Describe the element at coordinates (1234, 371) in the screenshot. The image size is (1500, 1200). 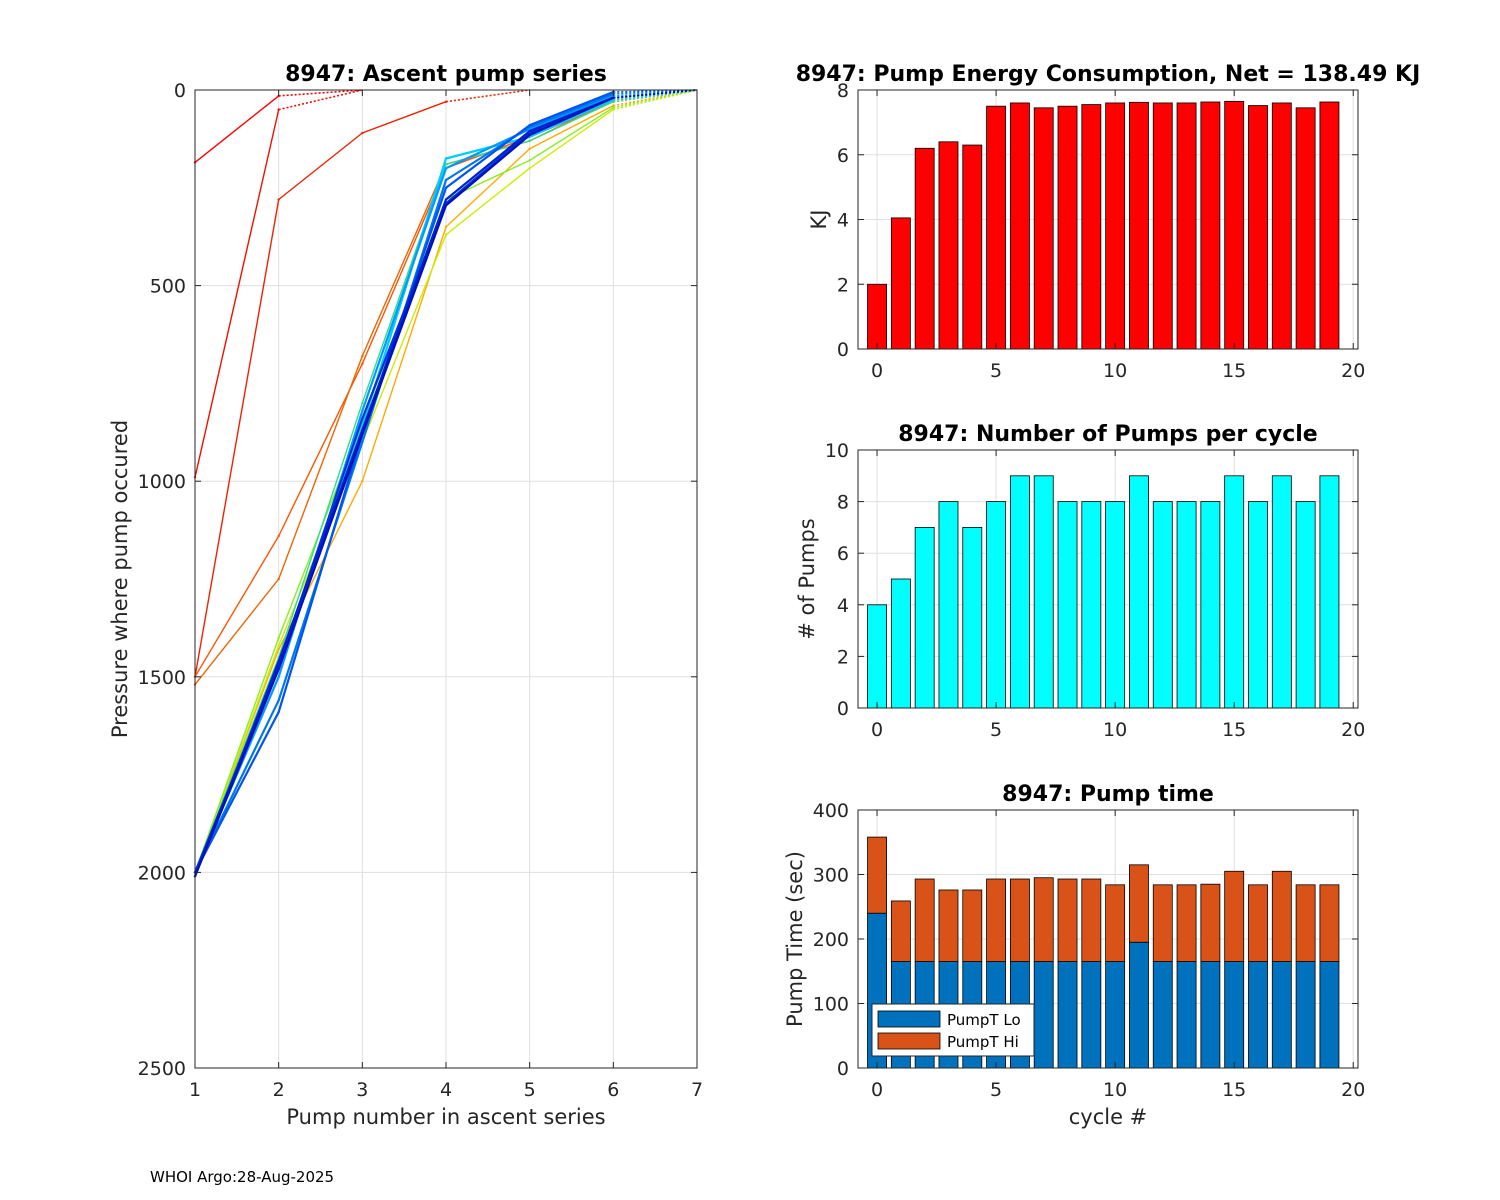
I see `x-tick-label: 15` at that location.